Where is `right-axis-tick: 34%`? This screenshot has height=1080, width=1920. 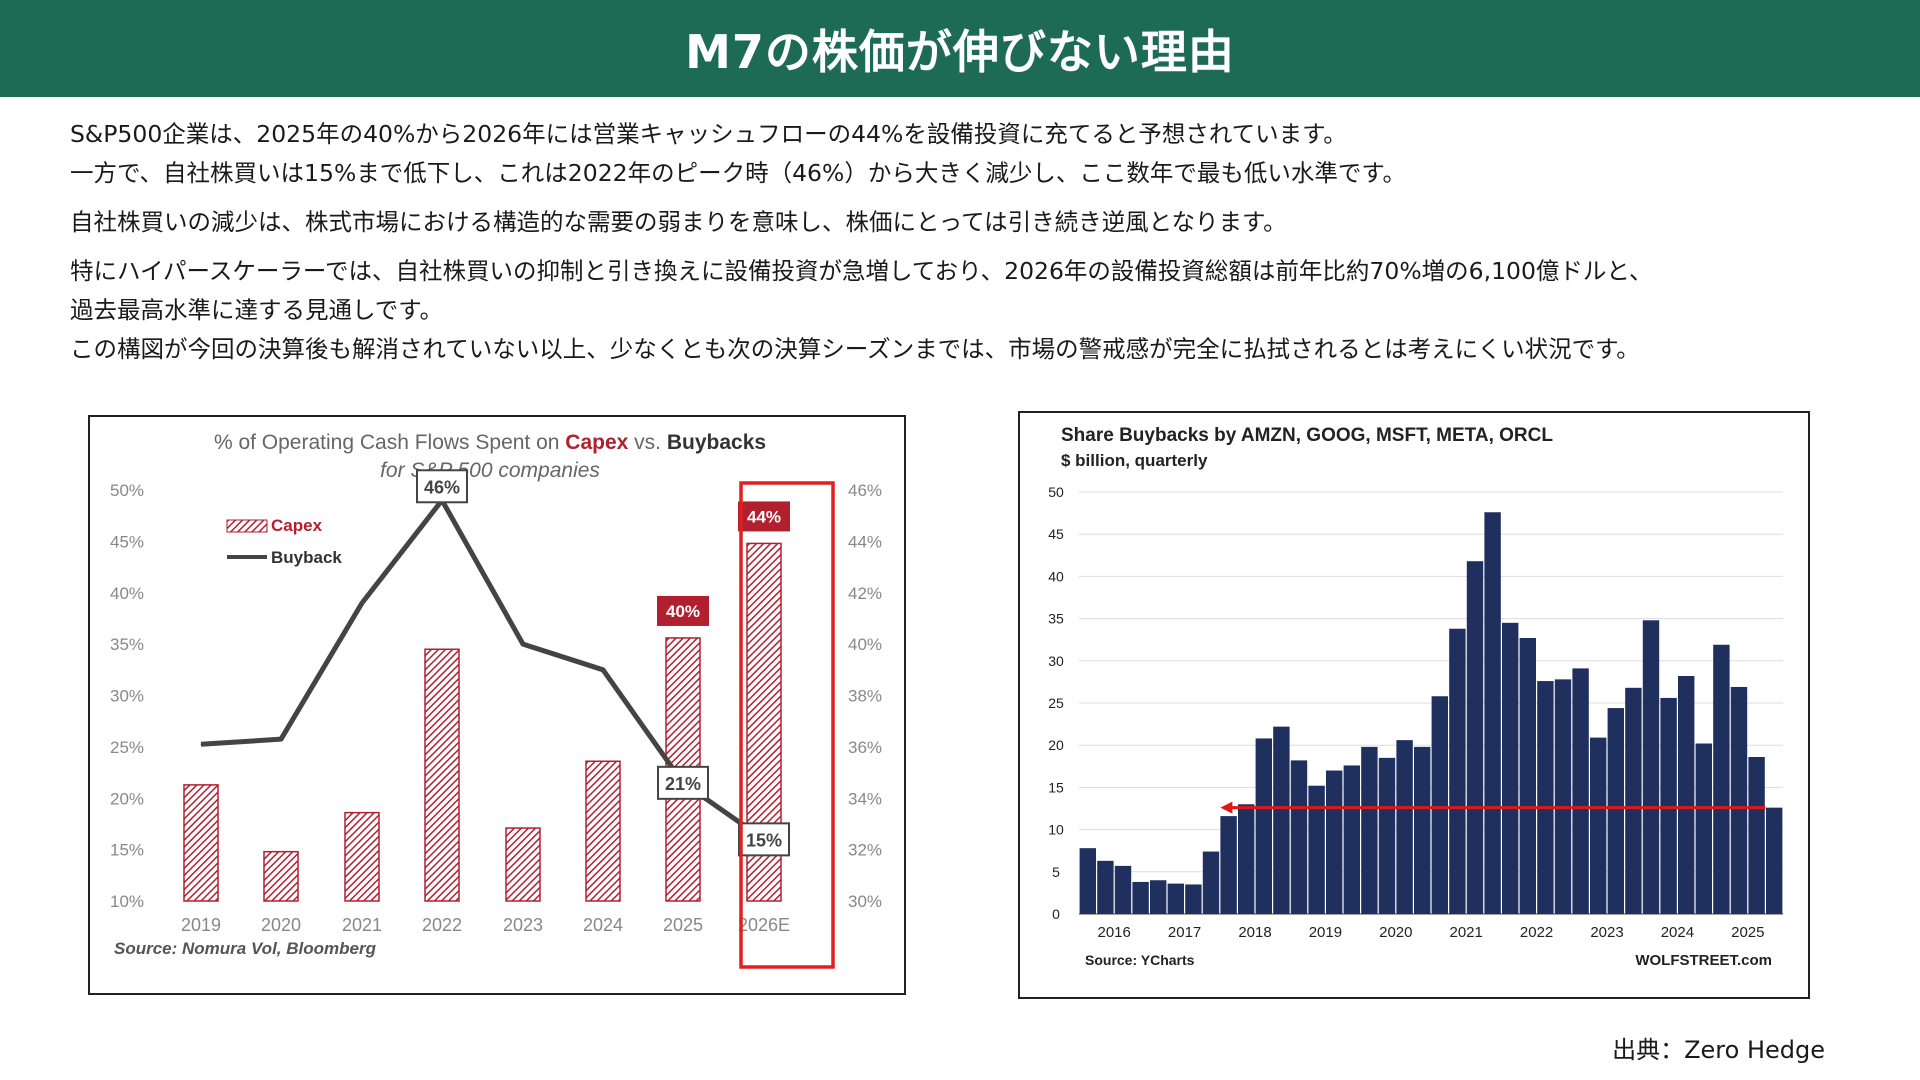
right-axis-tick: 34% is located at coordinates (865, 798).